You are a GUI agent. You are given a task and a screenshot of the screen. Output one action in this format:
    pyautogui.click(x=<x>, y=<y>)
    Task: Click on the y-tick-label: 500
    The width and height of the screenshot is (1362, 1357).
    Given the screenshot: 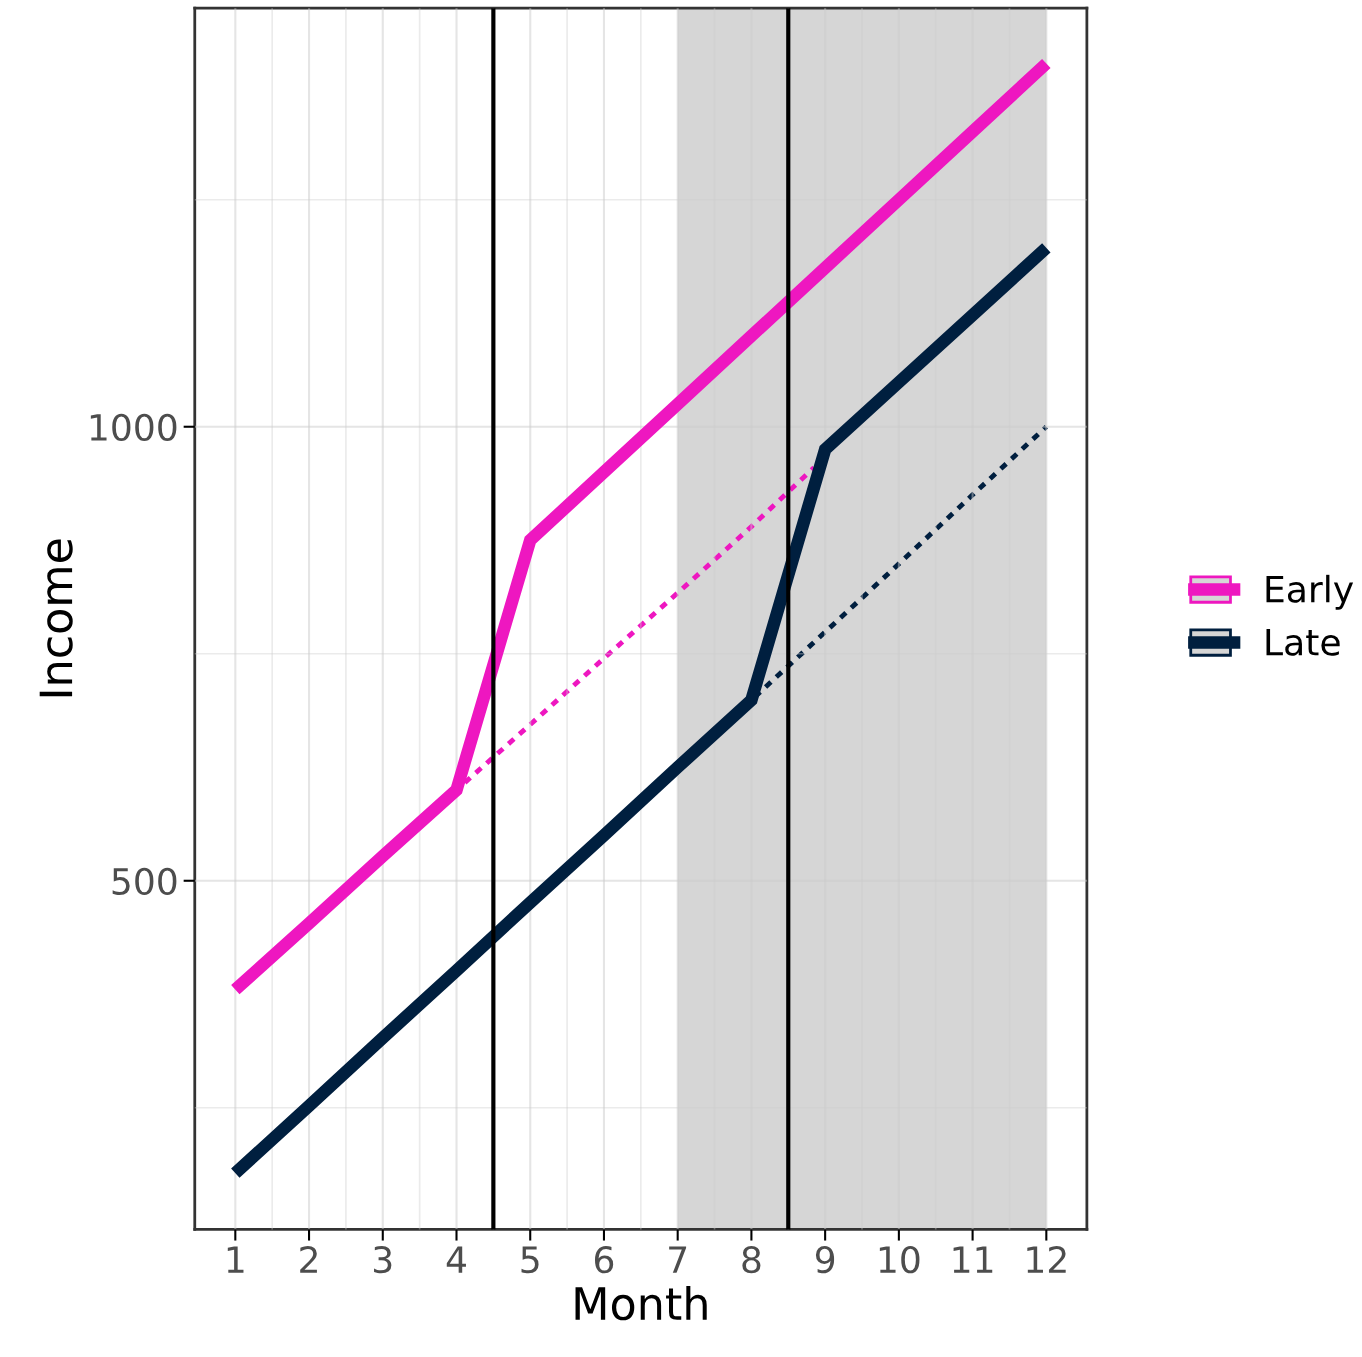 What is the action you would take?
    pyautogui.click(x=144, y=881)
    